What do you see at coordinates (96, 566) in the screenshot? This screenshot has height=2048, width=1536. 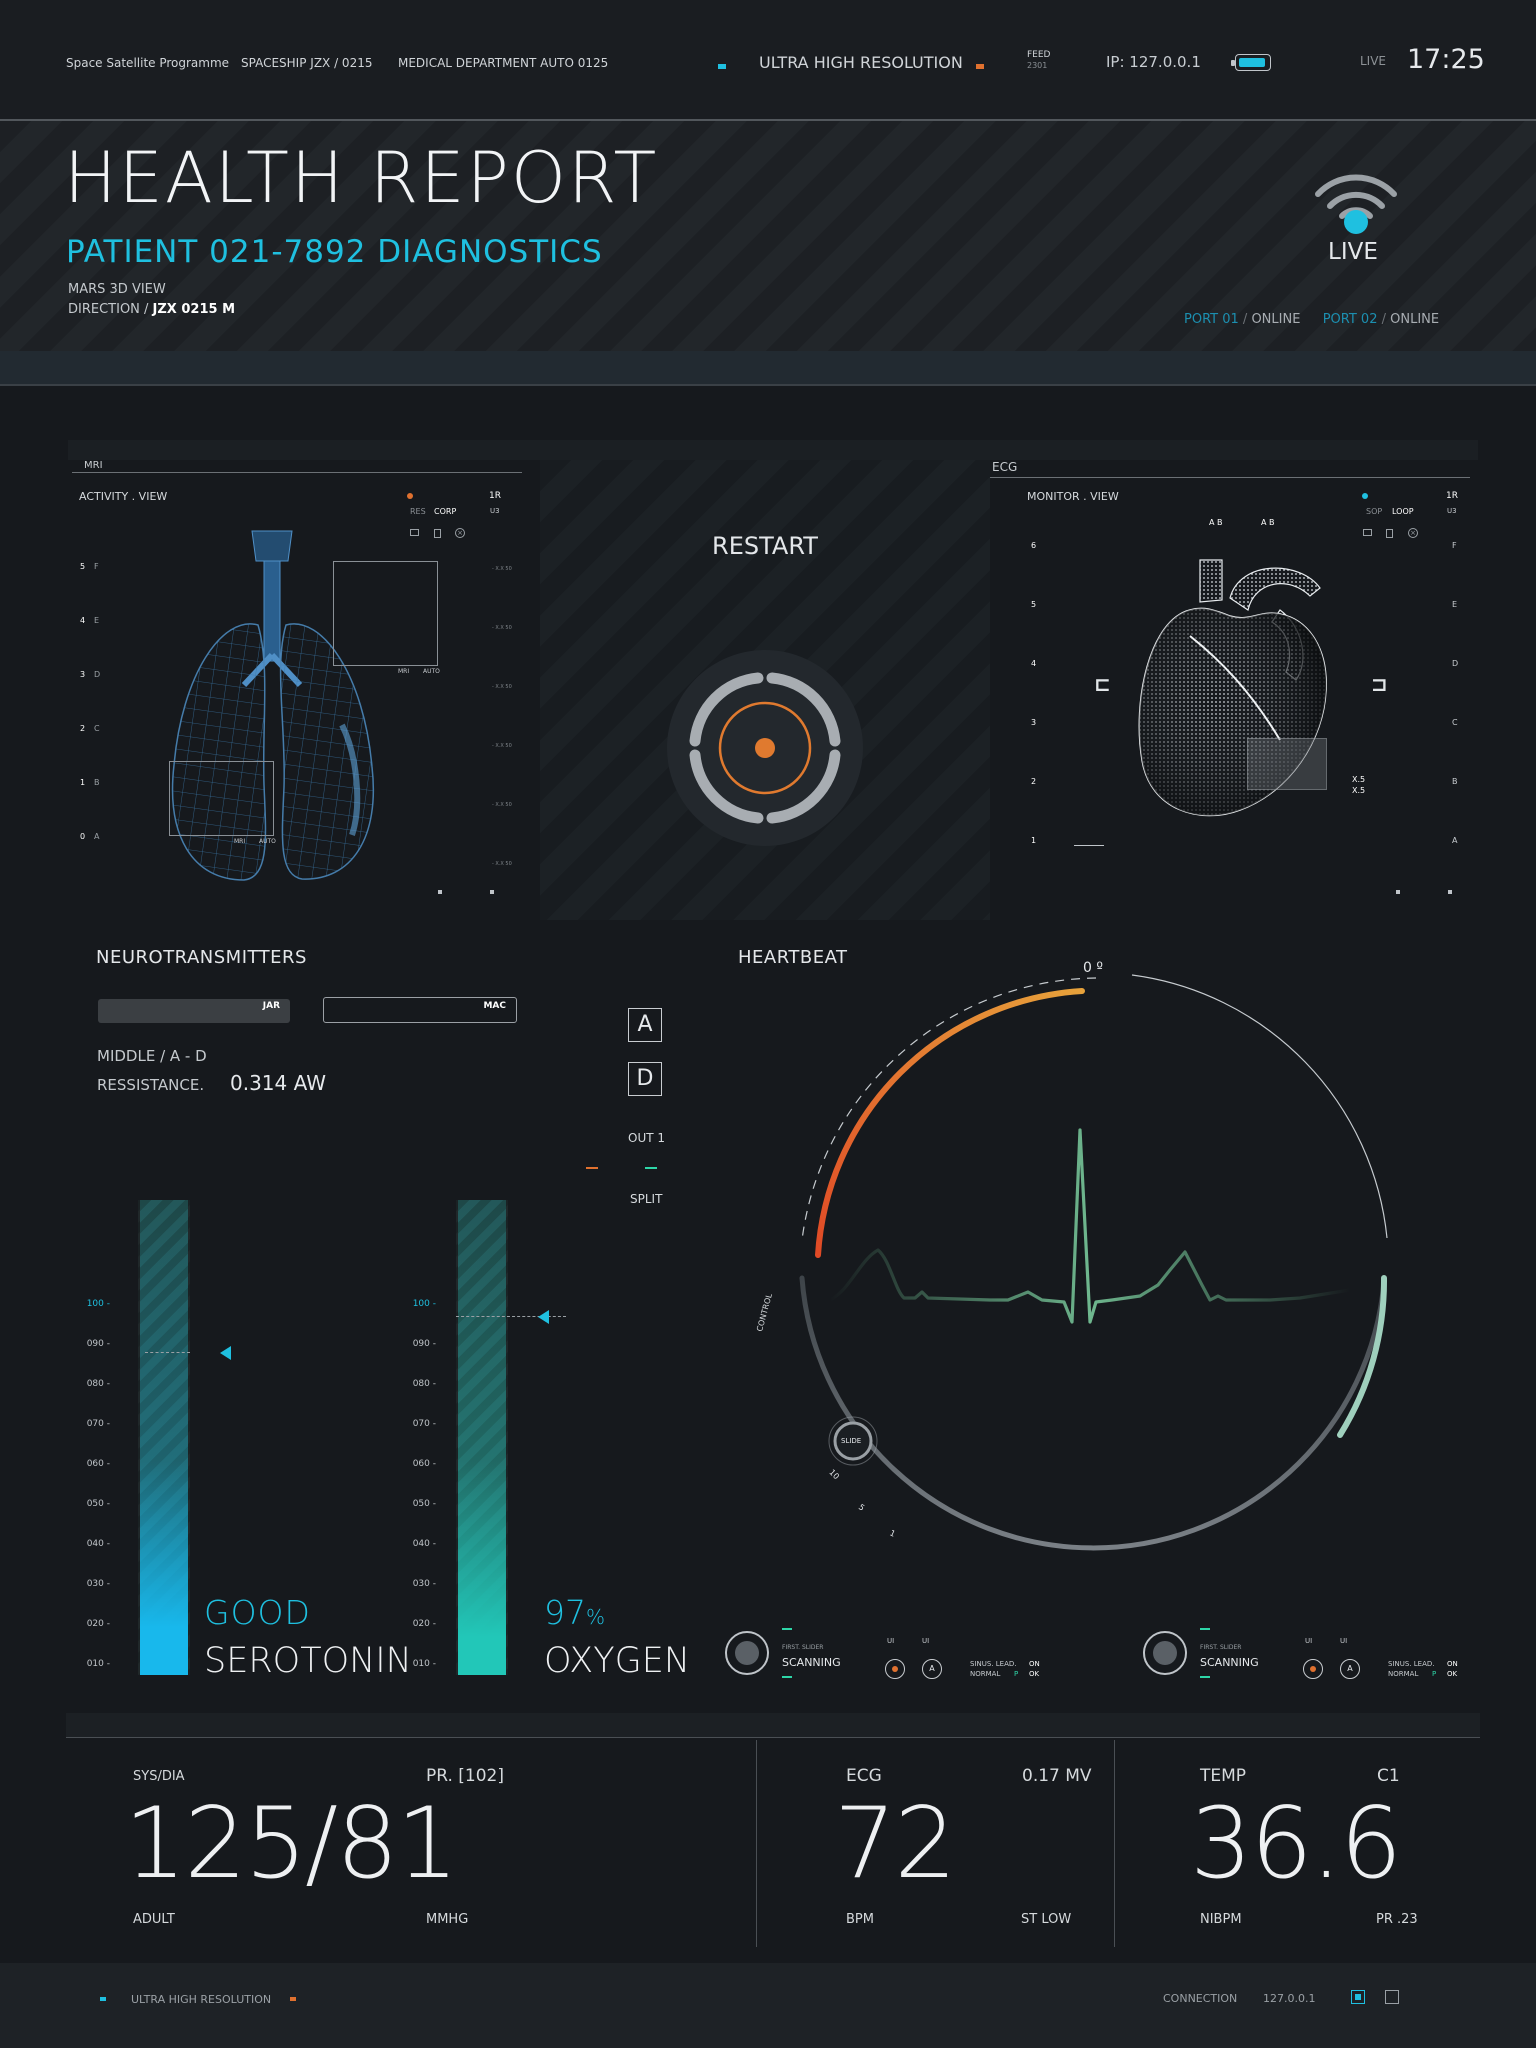 I see `axis-letter: F` at bounding box center [96, 566].